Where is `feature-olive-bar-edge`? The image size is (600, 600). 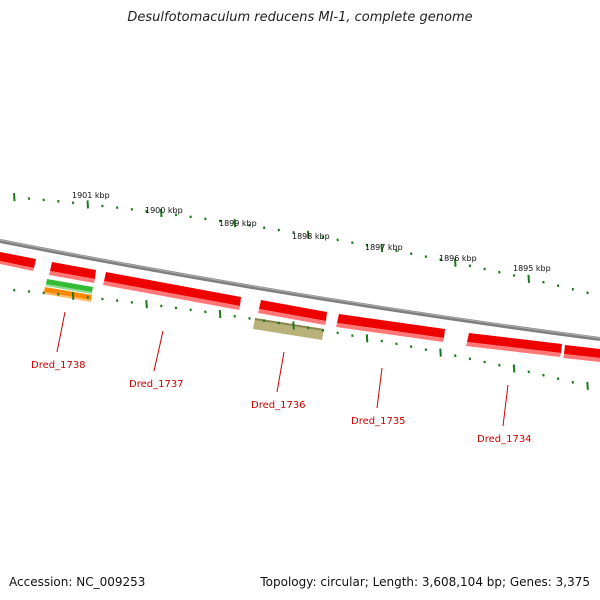 feature-olive-bar-edge is located at coordinates (289, 324).